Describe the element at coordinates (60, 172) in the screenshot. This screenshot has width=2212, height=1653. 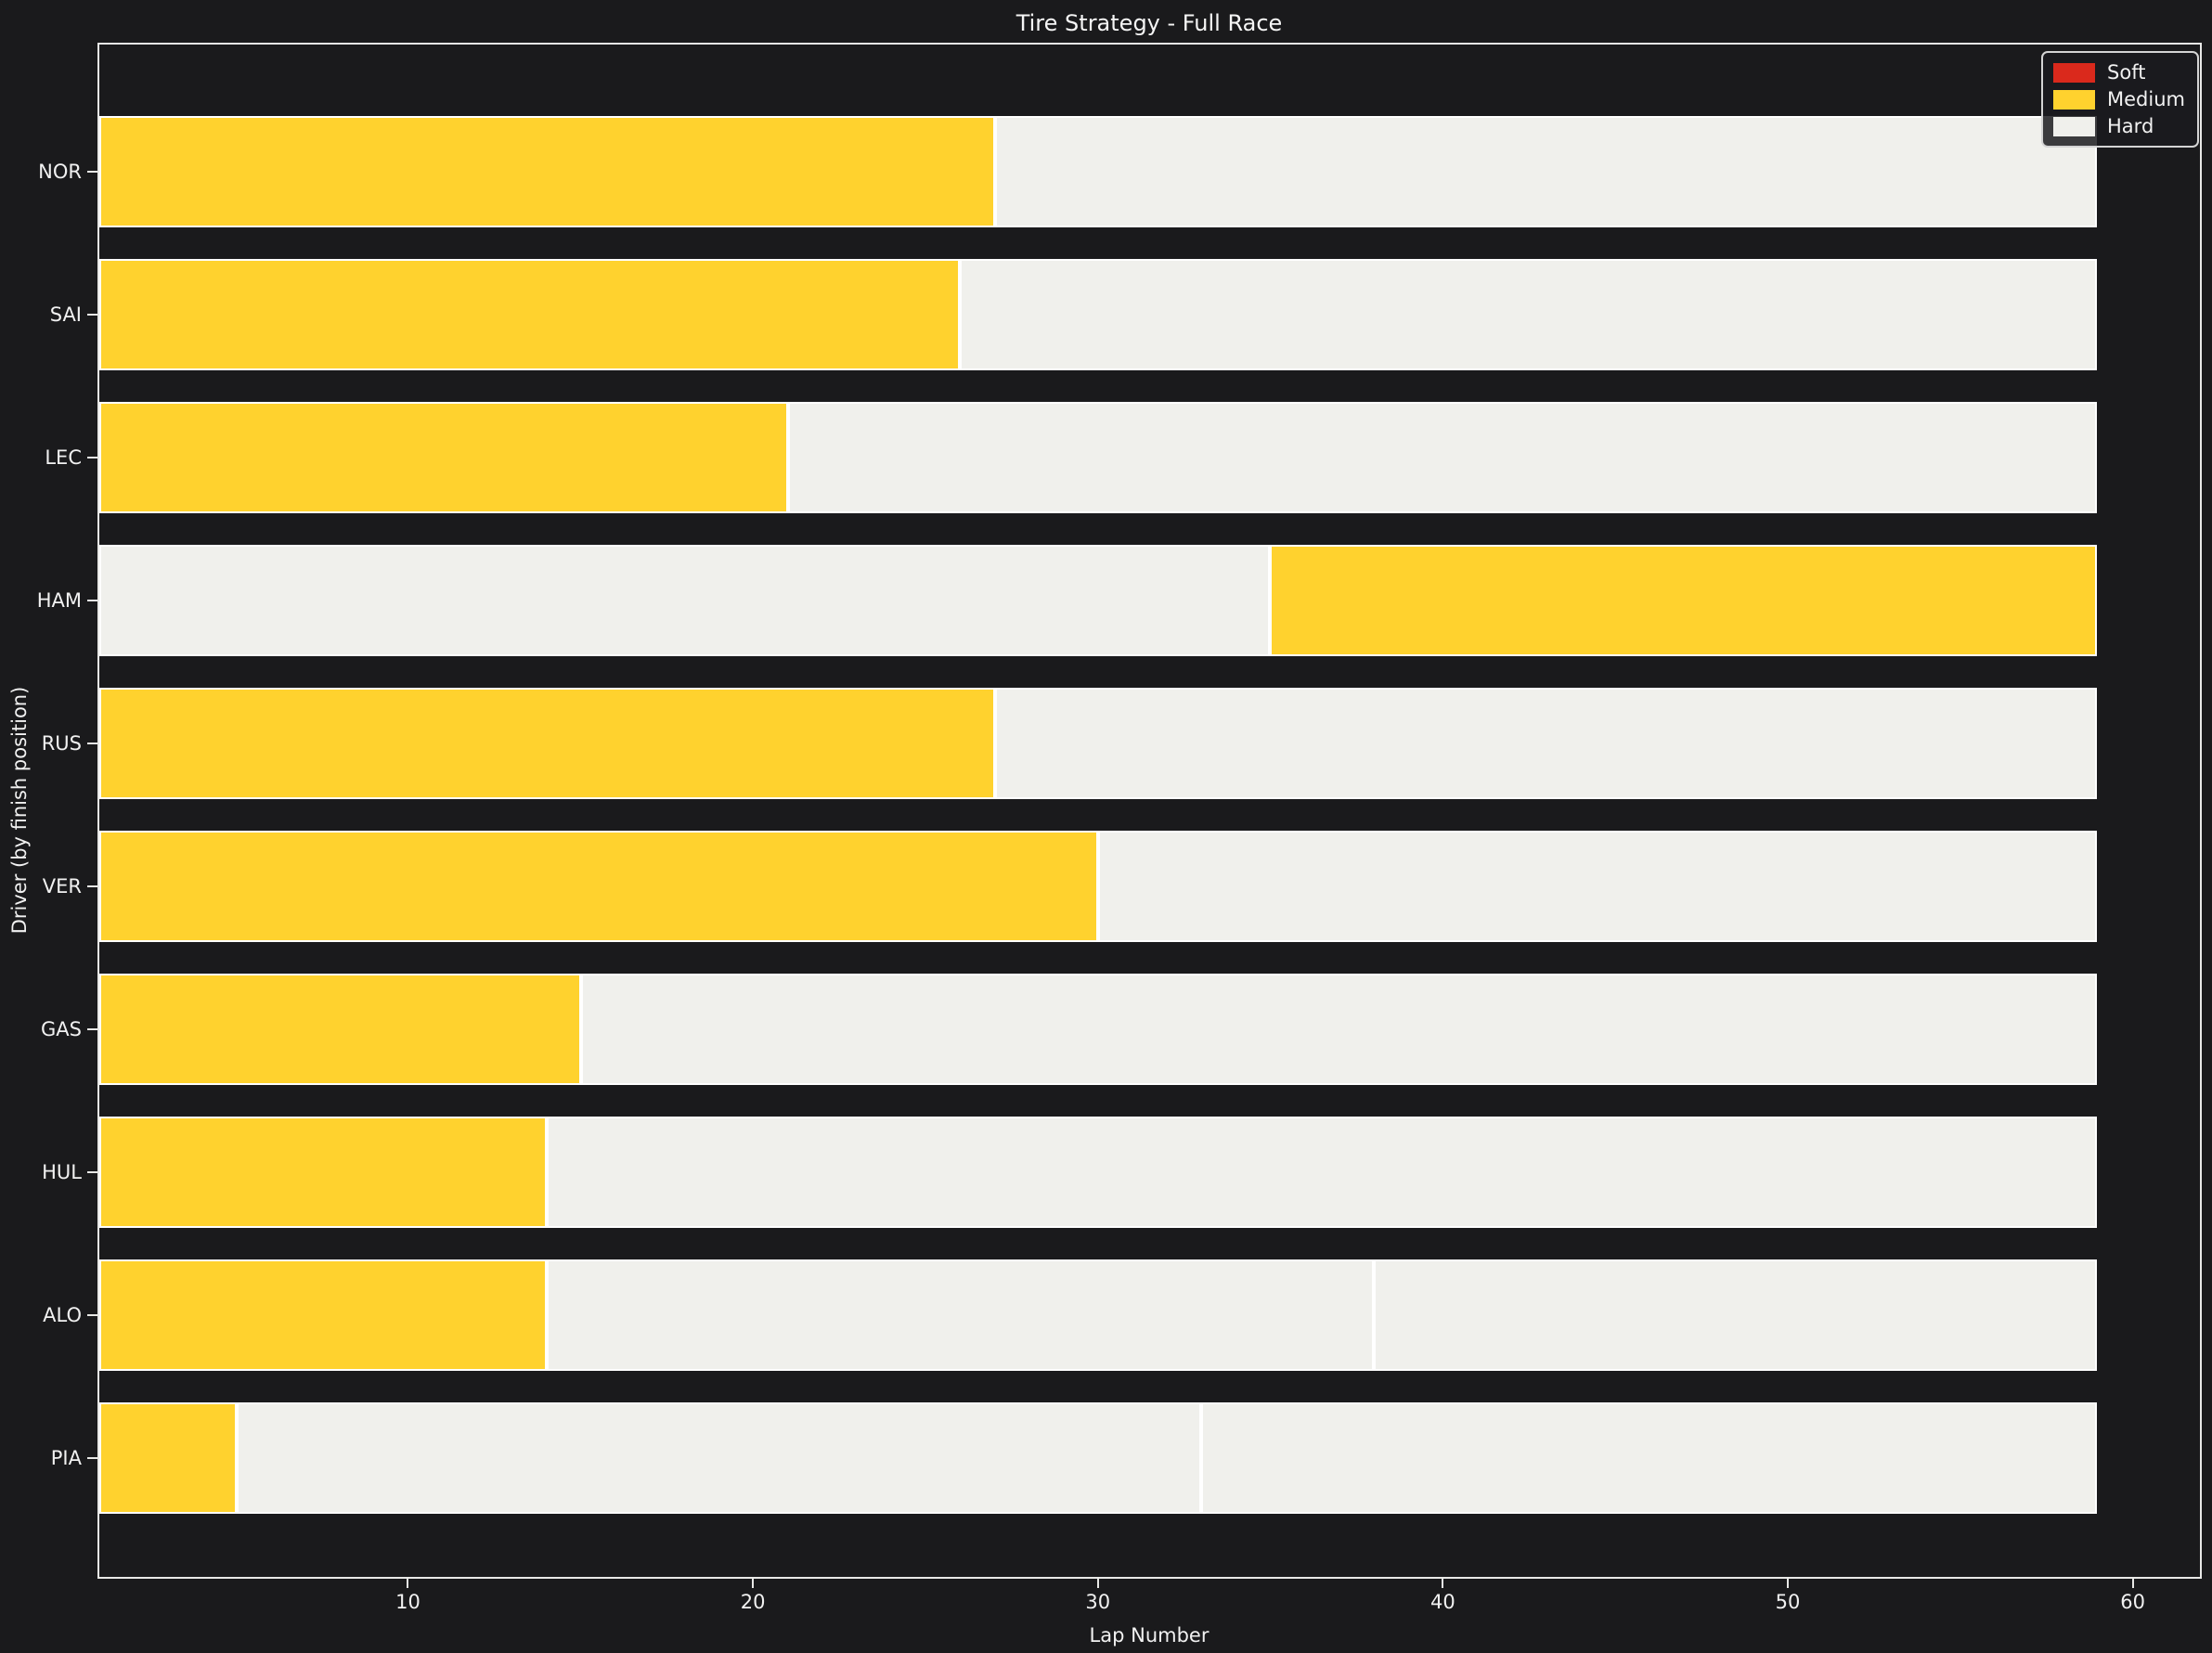
I see `y-tick-label-nor: NOR` at that location.